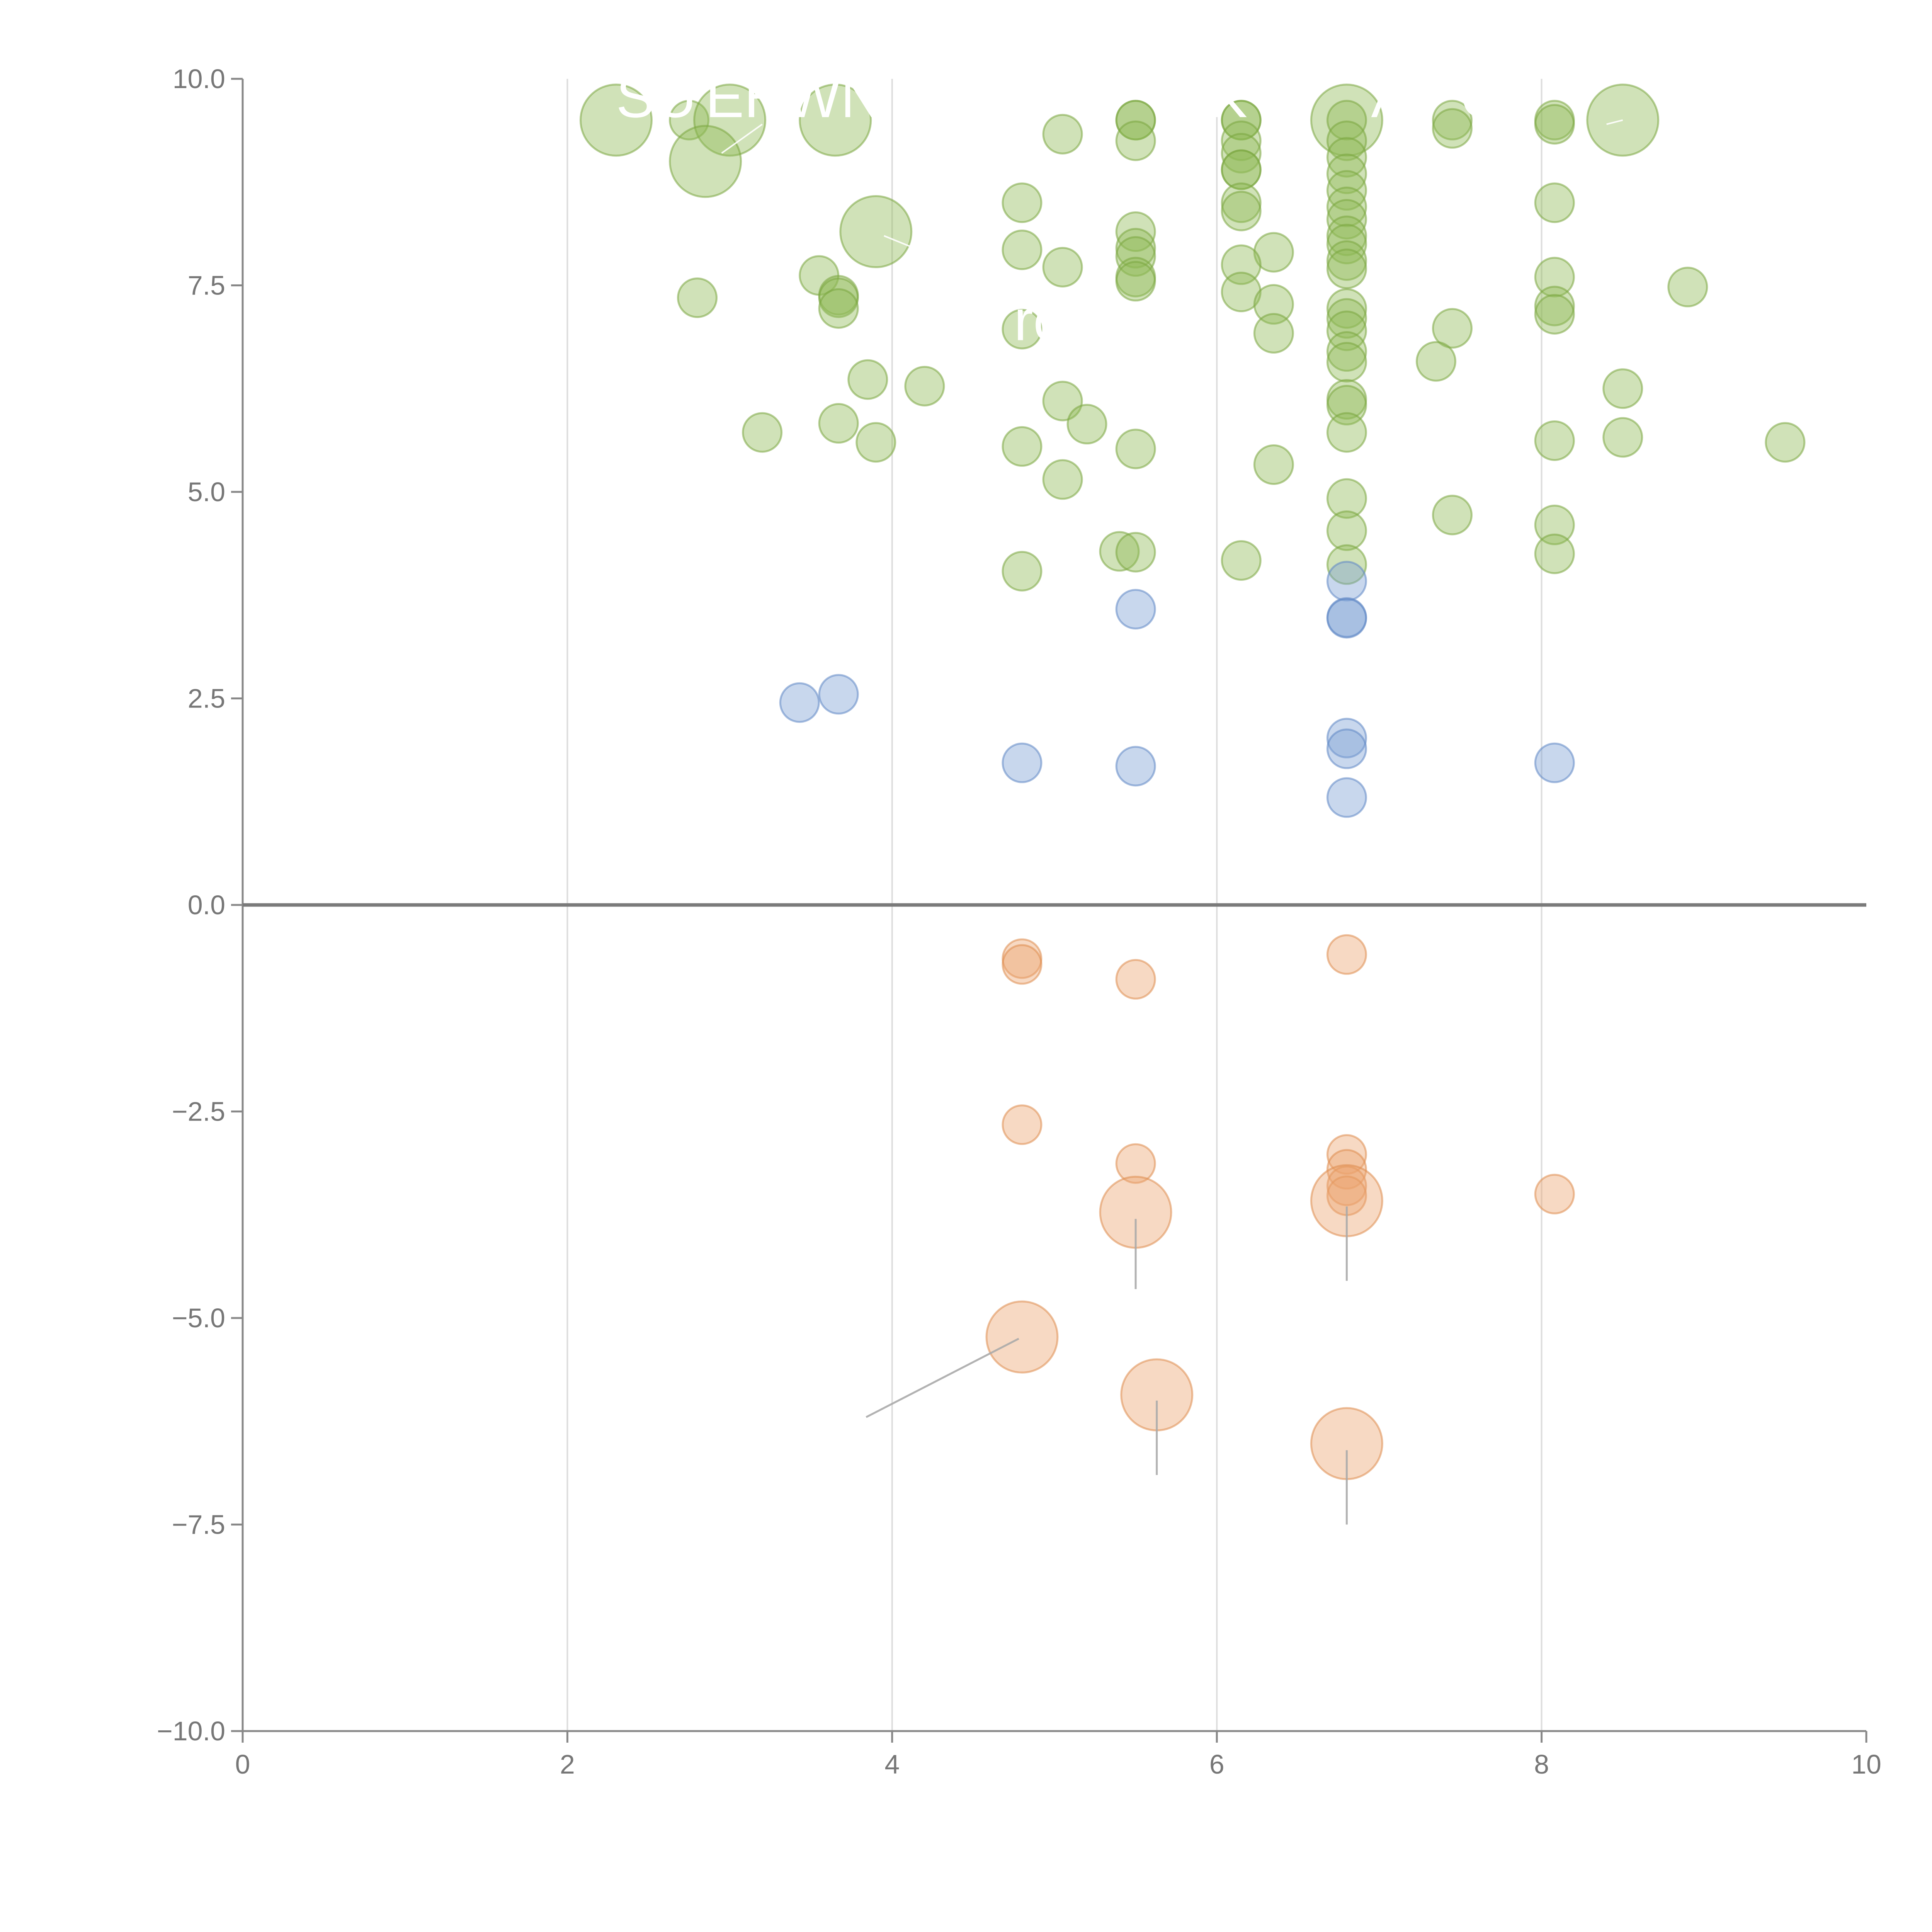 Image resolution: width=1932 pixels, height=1932 pixels. Describe the element at coordinates (1390, 97) in the screenshot. I see `annotation-label-5: A` at that location.